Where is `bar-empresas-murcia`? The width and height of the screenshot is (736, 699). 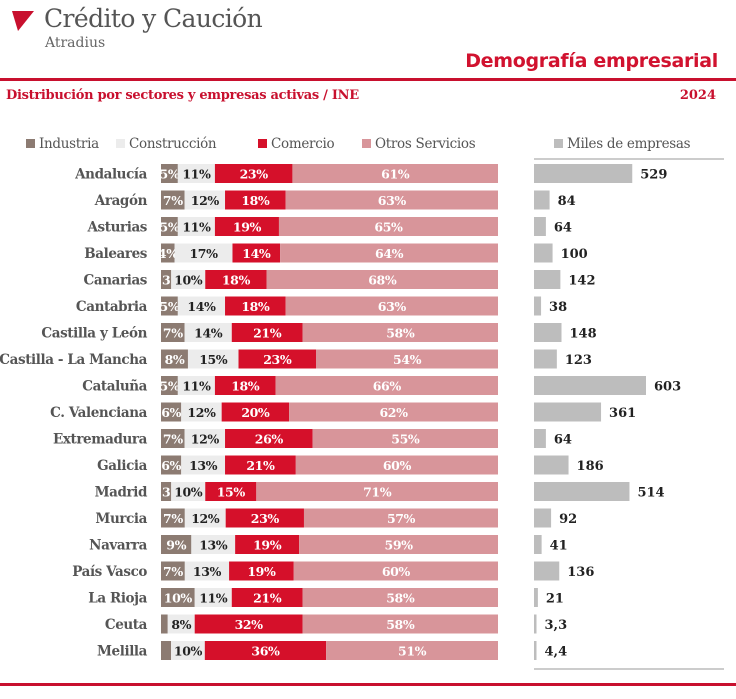 bar-empresas-murcia is located at coordinates (543, 518).